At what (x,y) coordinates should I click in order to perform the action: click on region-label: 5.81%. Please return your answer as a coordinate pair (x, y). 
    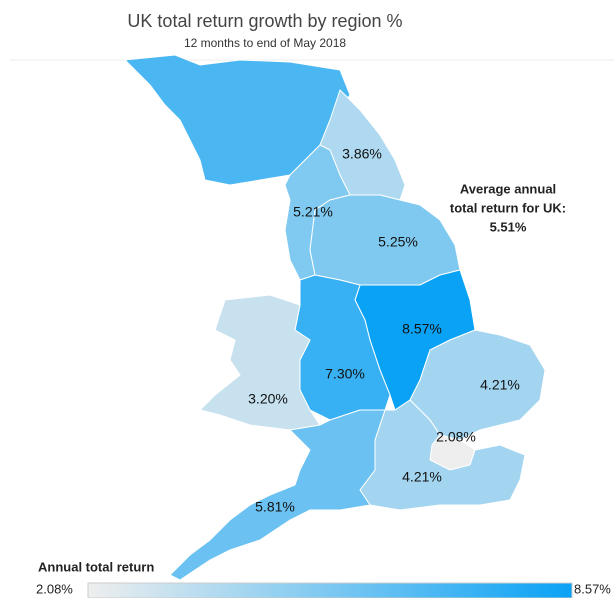
    Looking at the image, I should click on (275, 507).